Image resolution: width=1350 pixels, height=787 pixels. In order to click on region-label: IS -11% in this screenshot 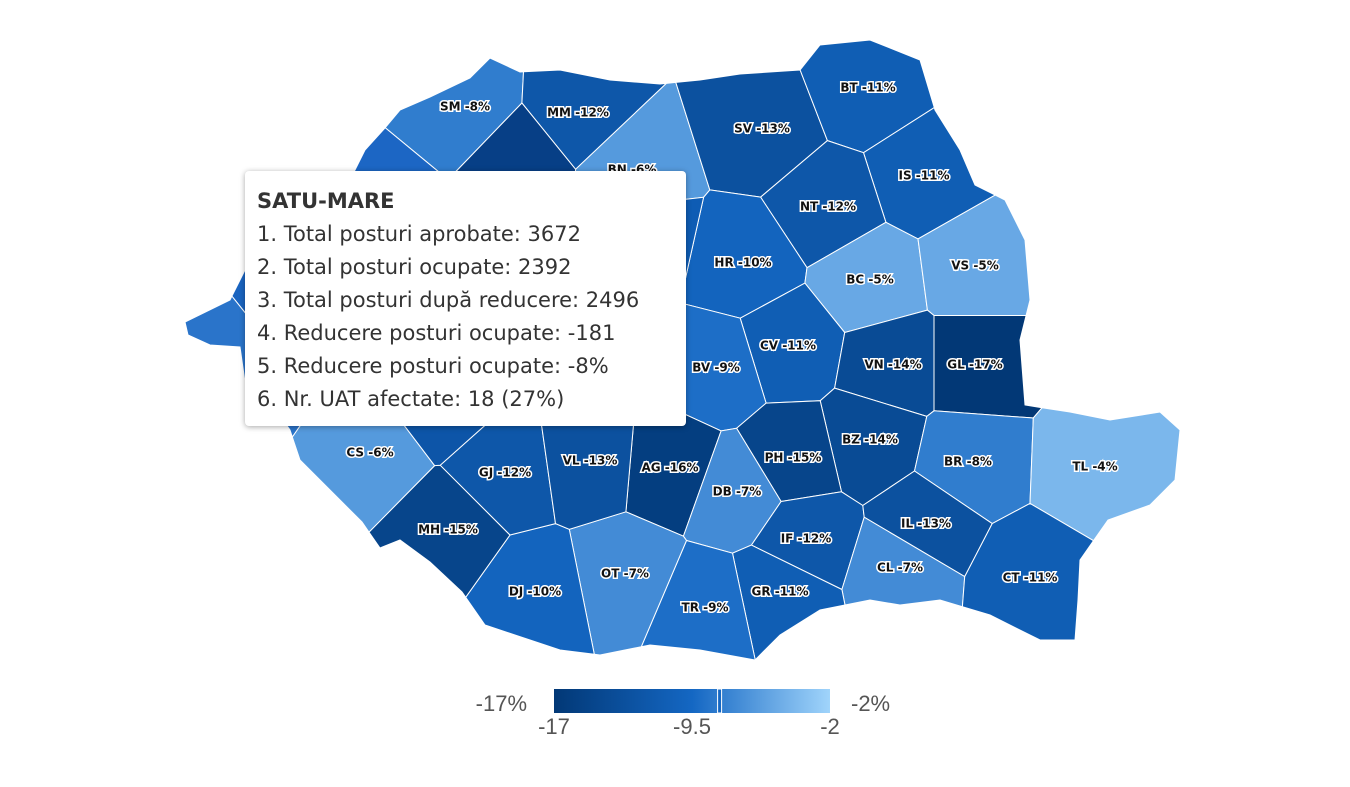, I will do `click(924, 176)`.